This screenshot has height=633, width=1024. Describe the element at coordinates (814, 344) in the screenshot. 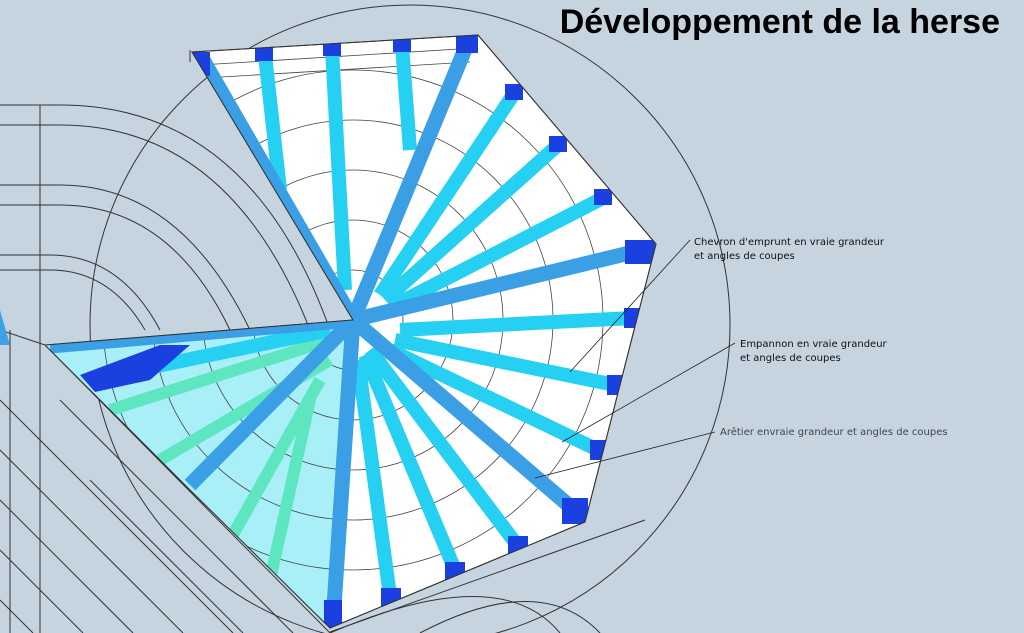

I see `annotation: Empannon en vraie grandeur` at that location.